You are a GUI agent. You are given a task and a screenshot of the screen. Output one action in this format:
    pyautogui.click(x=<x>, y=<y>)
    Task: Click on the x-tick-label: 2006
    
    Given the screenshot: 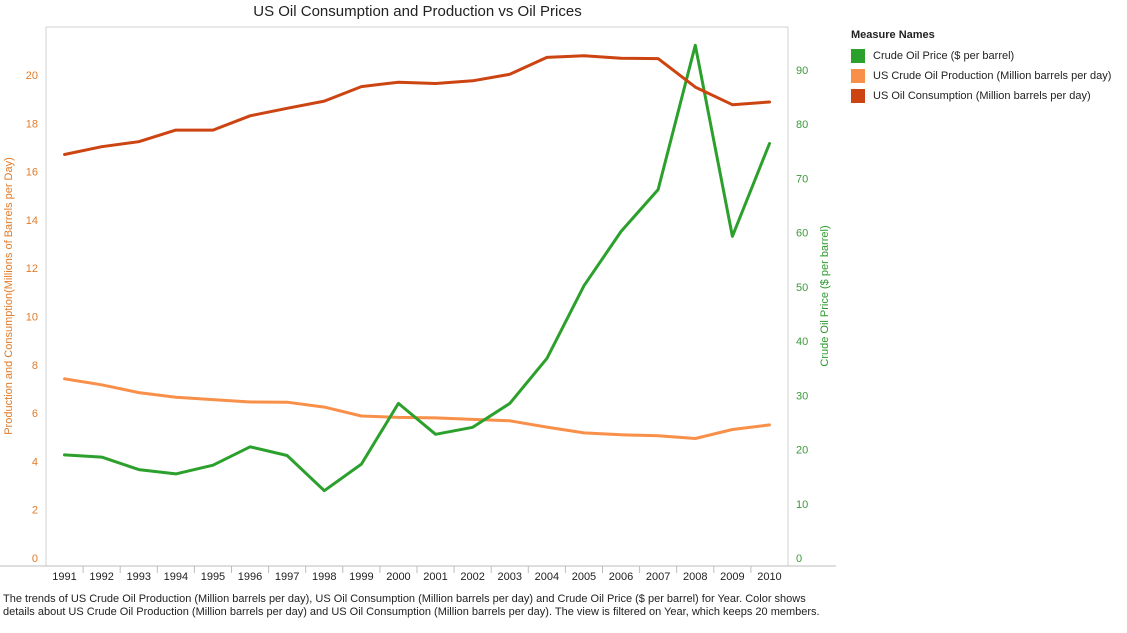 What is the action you would take?
    pyautogui.click(x=621, y=577)
    